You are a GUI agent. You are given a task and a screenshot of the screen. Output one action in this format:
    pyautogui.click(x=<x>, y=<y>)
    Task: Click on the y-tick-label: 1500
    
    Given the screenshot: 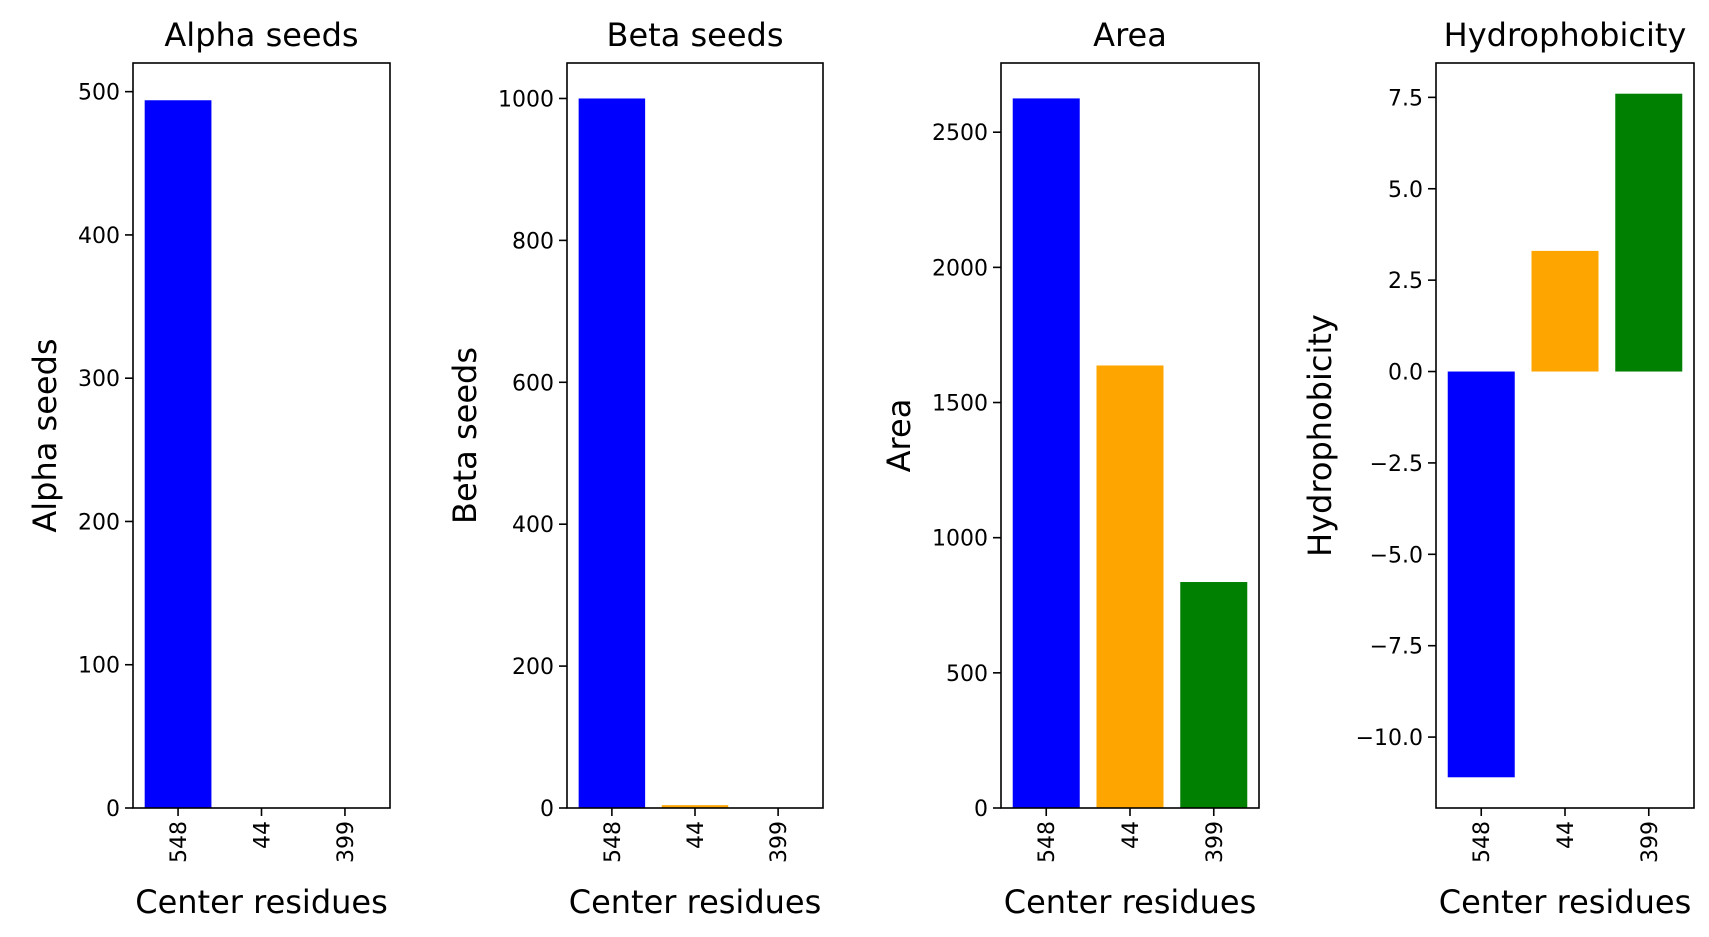 What is the action you would take?
    pyautogui.click(x=960, y=404)
    